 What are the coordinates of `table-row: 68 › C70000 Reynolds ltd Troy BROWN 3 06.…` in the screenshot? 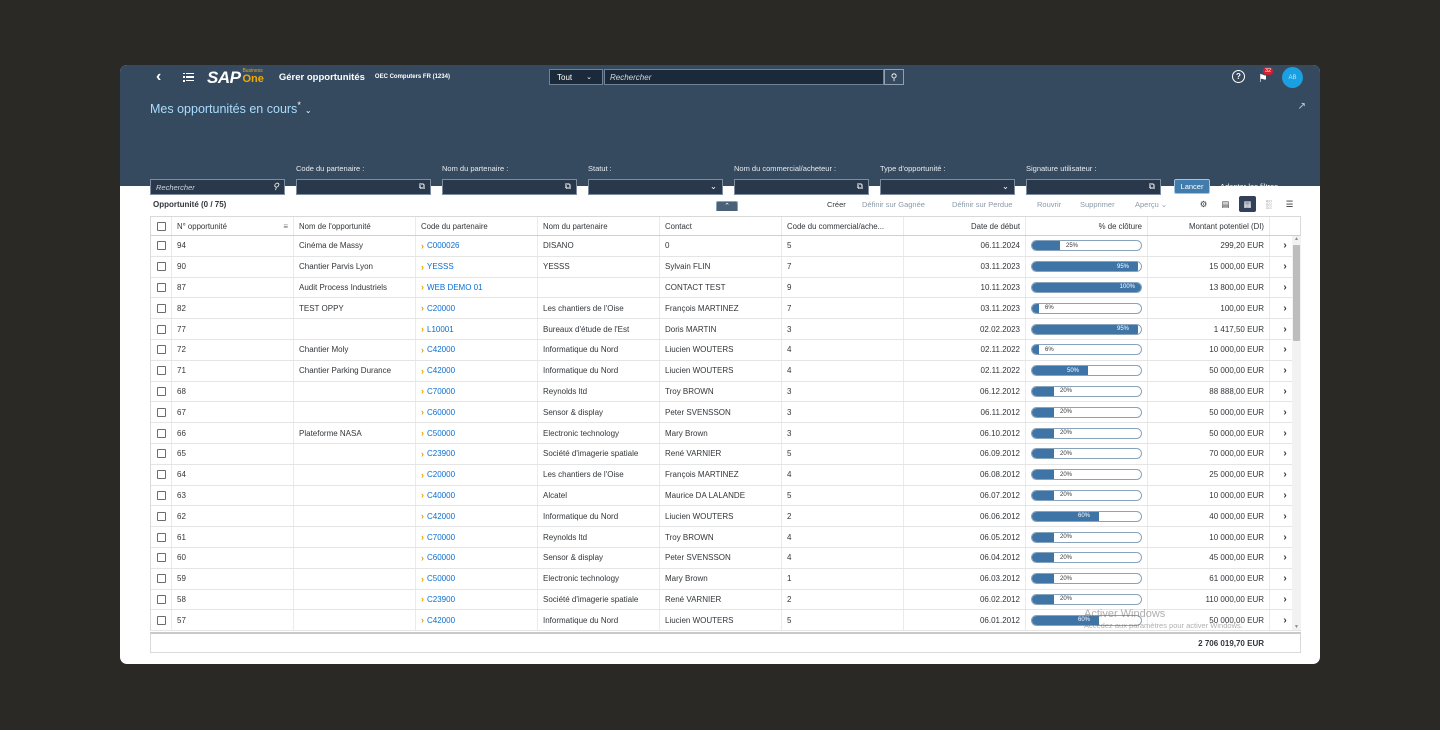 It's located at (725, 392).